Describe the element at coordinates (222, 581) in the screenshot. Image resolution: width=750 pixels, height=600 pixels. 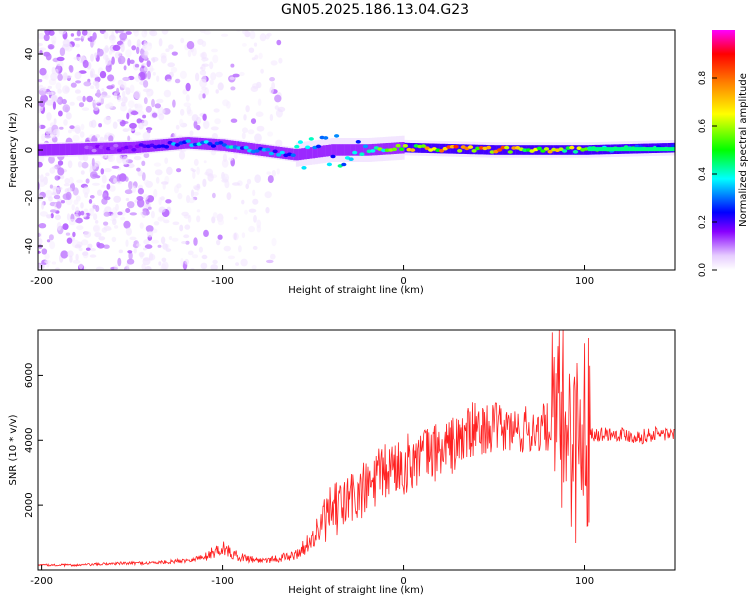
I see `snr-x-tick-label: -100` at that location.